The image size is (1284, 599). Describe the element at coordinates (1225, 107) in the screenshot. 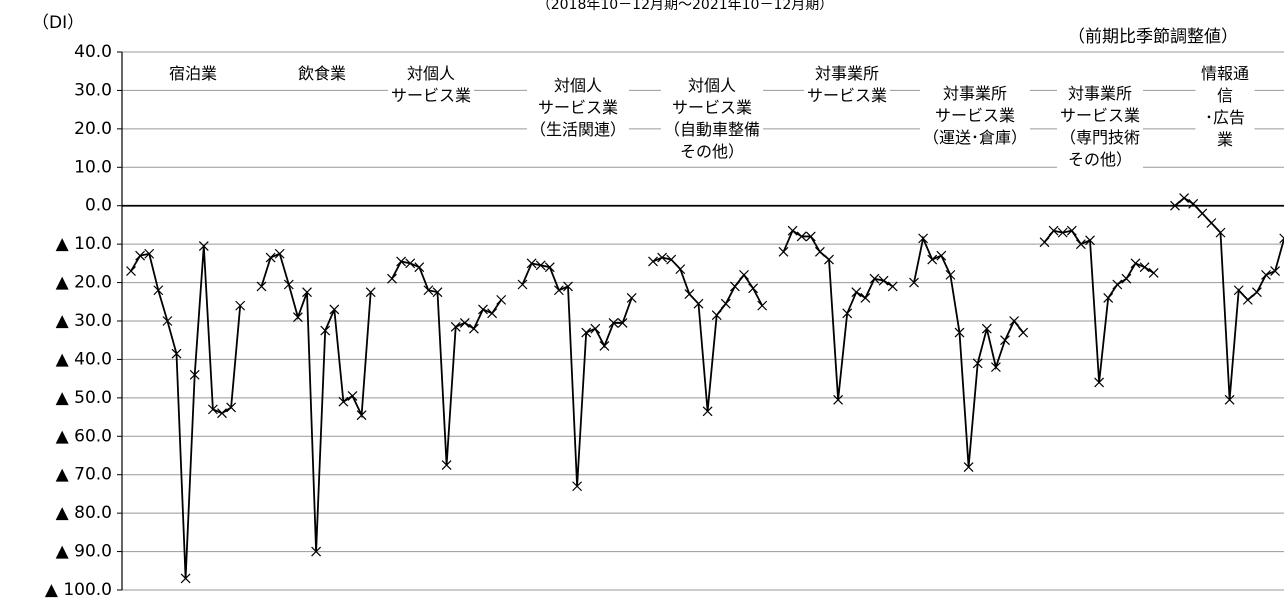

I see `group-label: 情報通信 ･広告業` at that location.